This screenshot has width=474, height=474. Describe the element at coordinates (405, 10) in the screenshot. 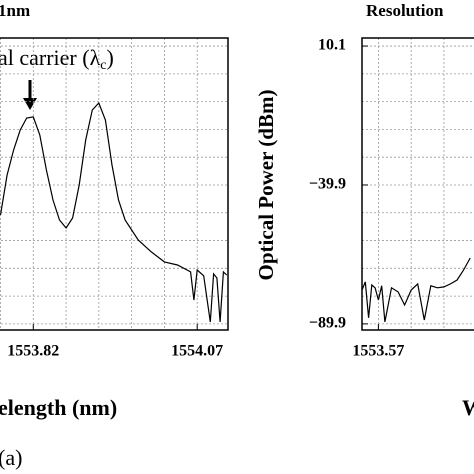

I see `panel-title: Resolution` at that location.